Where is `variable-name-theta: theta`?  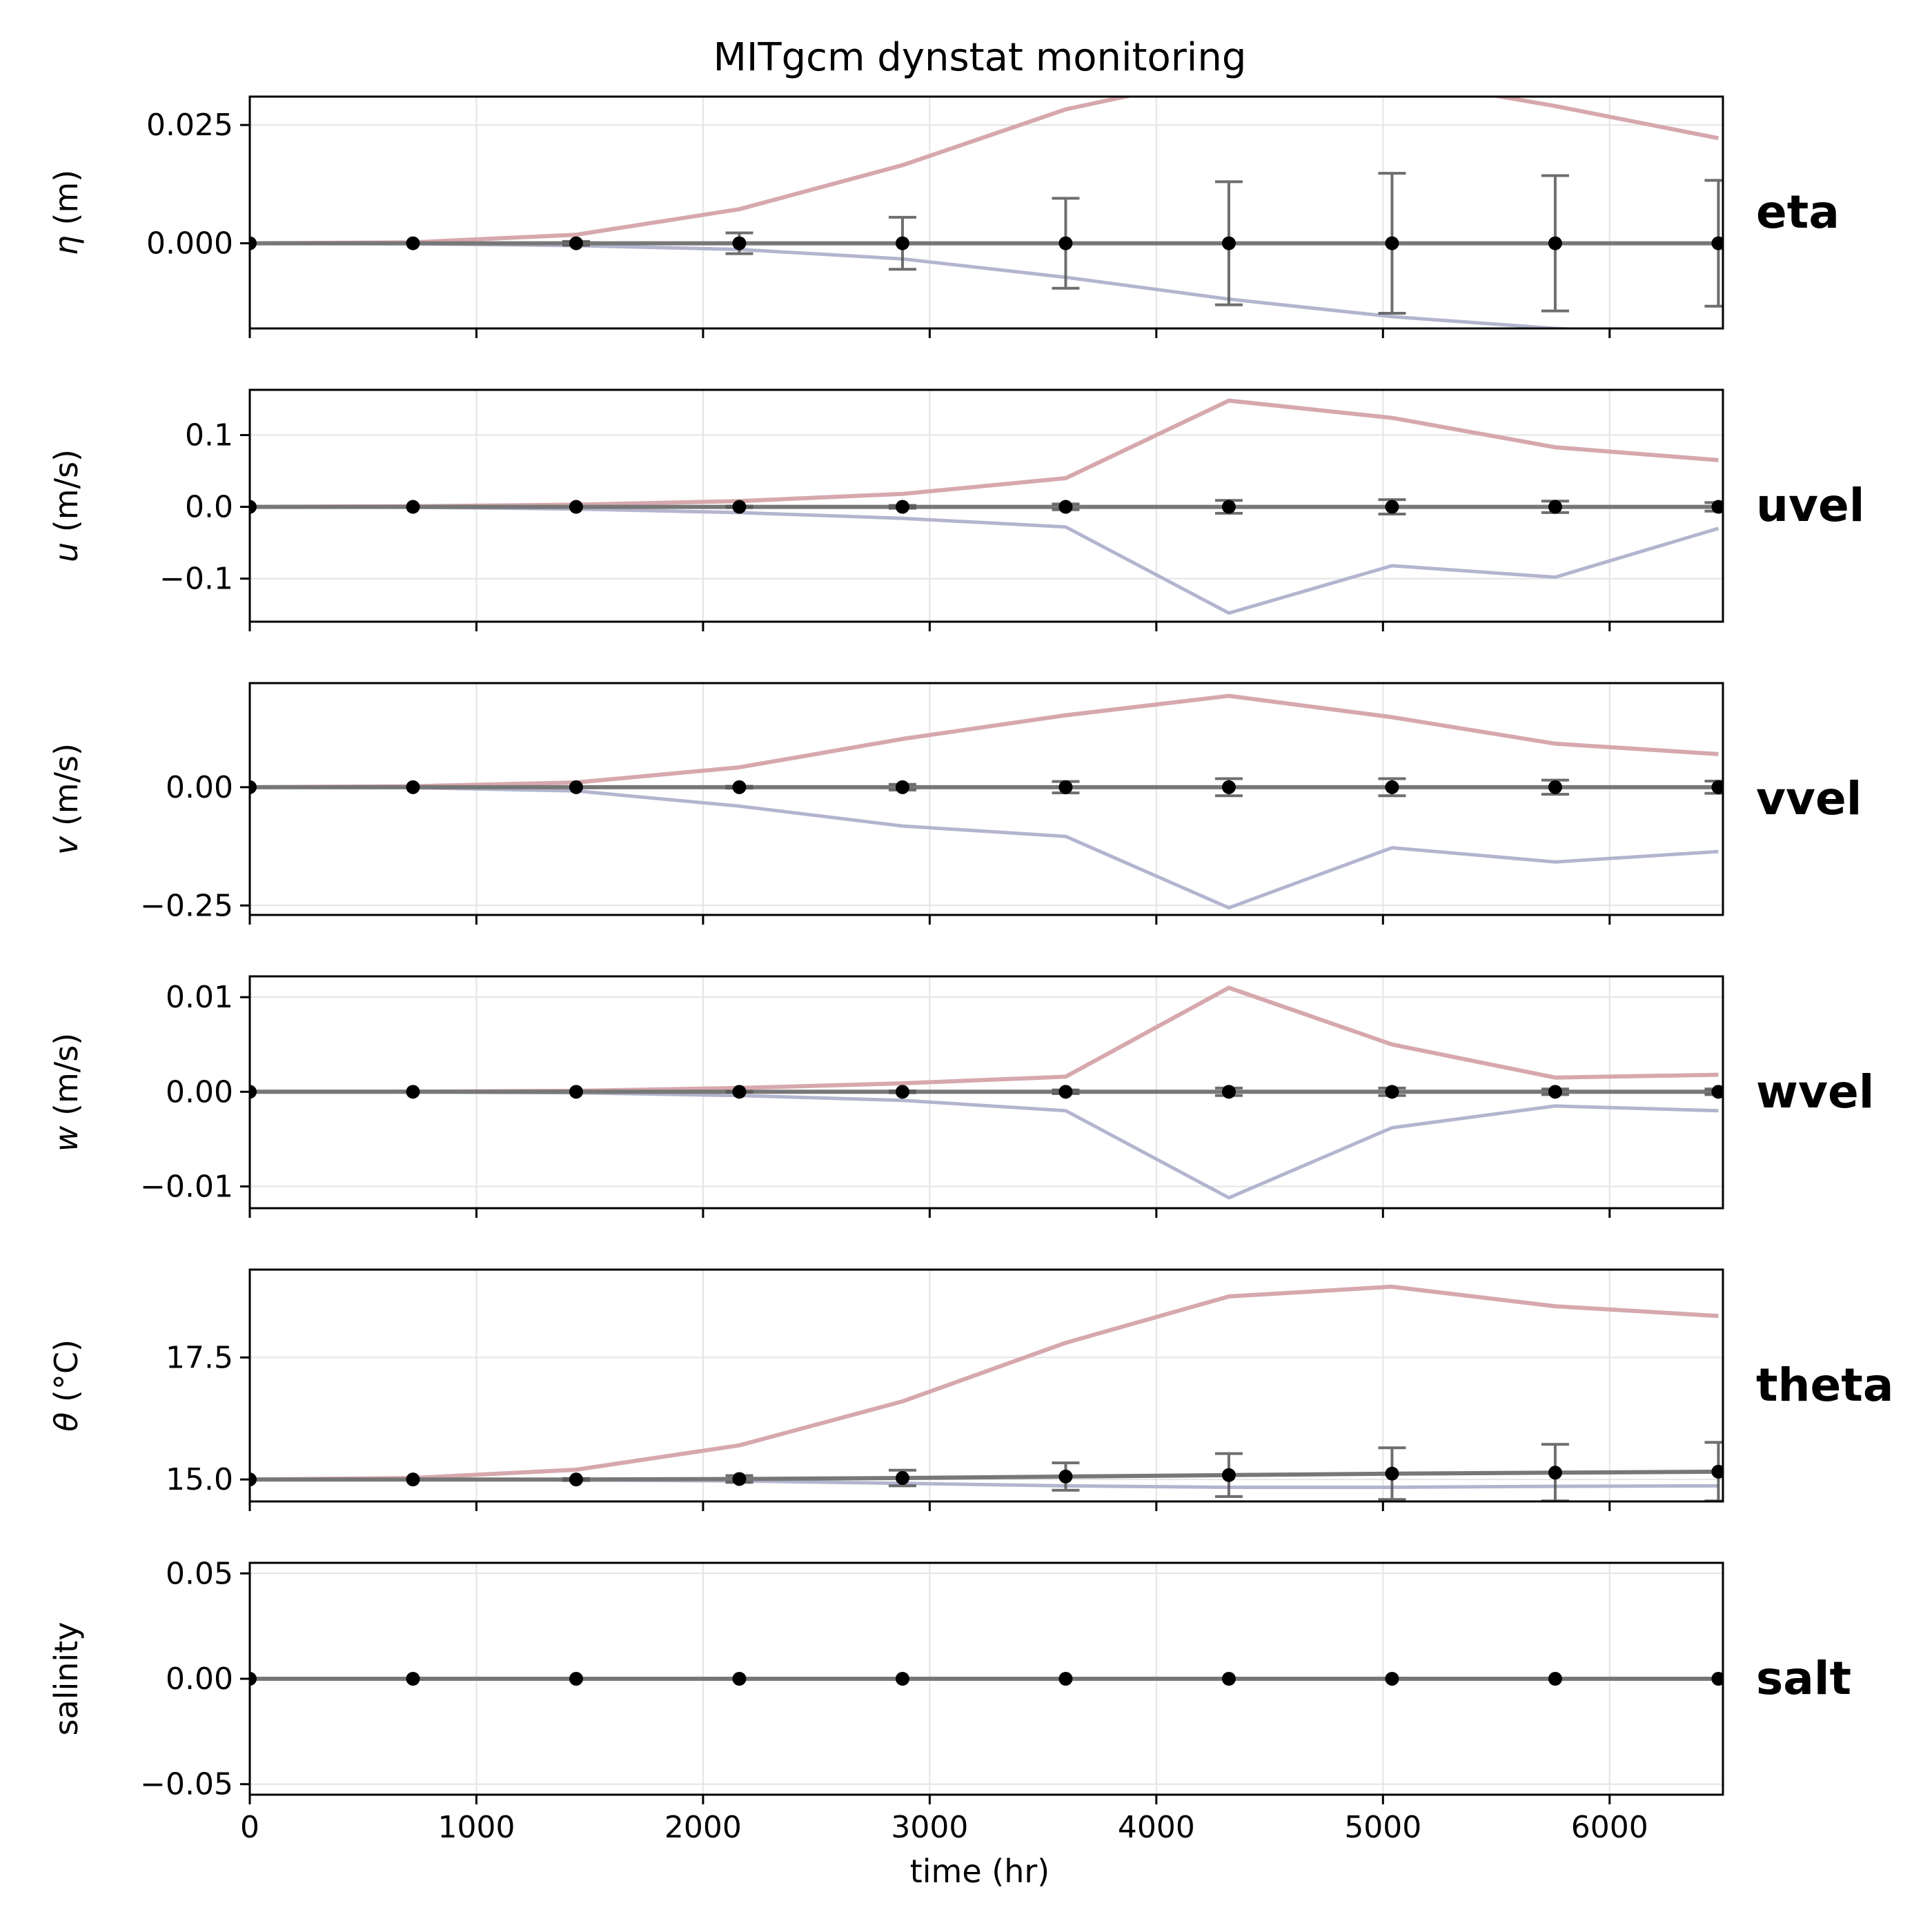
variable-name-theta: theta is located at coordinates (1824, 1385).